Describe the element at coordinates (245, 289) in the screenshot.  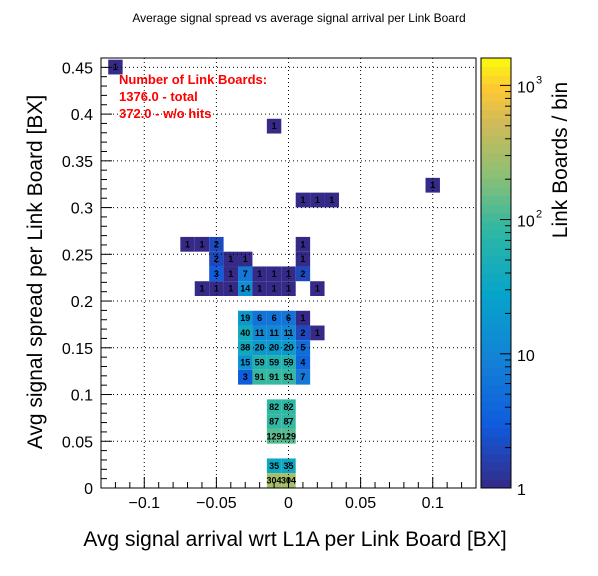
I see `cell-value-label: 14` at that location.